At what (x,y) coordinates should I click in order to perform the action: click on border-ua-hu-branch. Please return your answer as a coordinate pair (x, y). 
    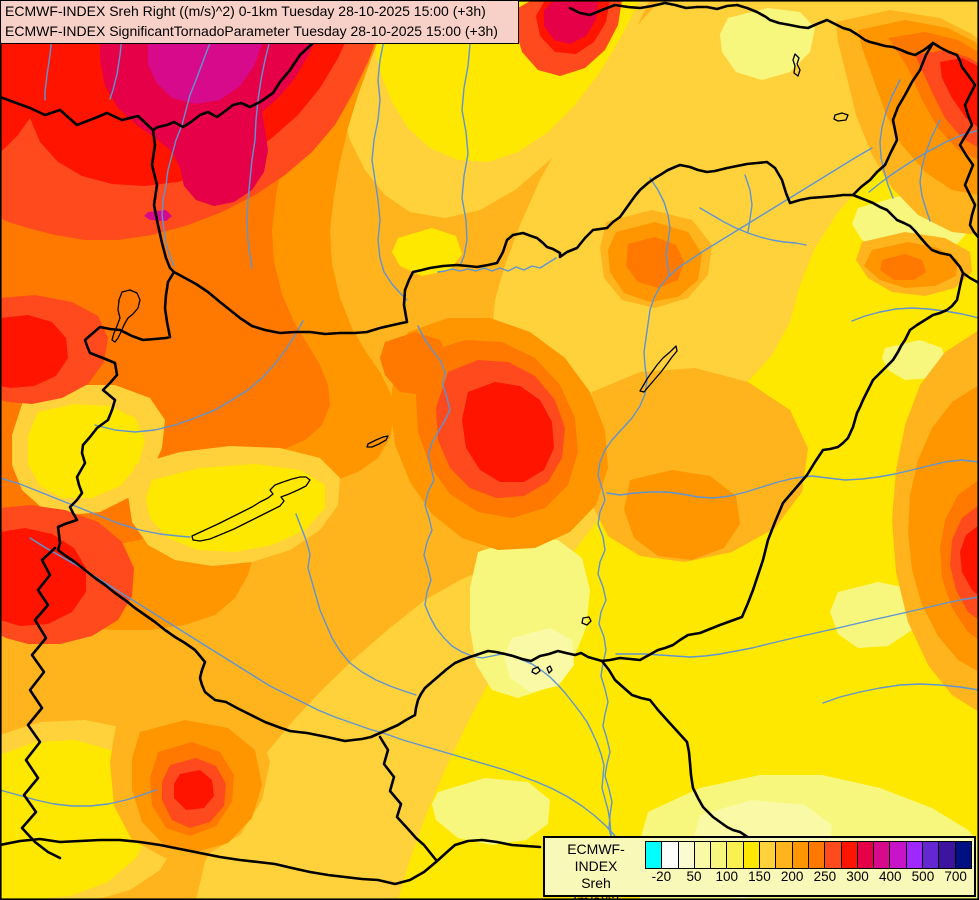
    Looking at the image, I should click on (893, 119).